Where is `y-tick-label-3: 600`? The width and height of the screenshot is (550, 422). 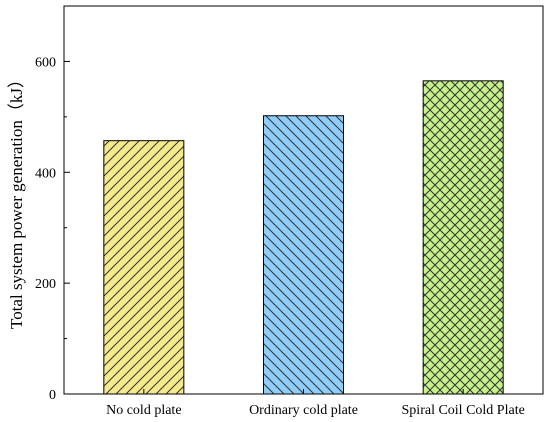
y-tick-label-3: 600 is located at coordinates (45, 62).